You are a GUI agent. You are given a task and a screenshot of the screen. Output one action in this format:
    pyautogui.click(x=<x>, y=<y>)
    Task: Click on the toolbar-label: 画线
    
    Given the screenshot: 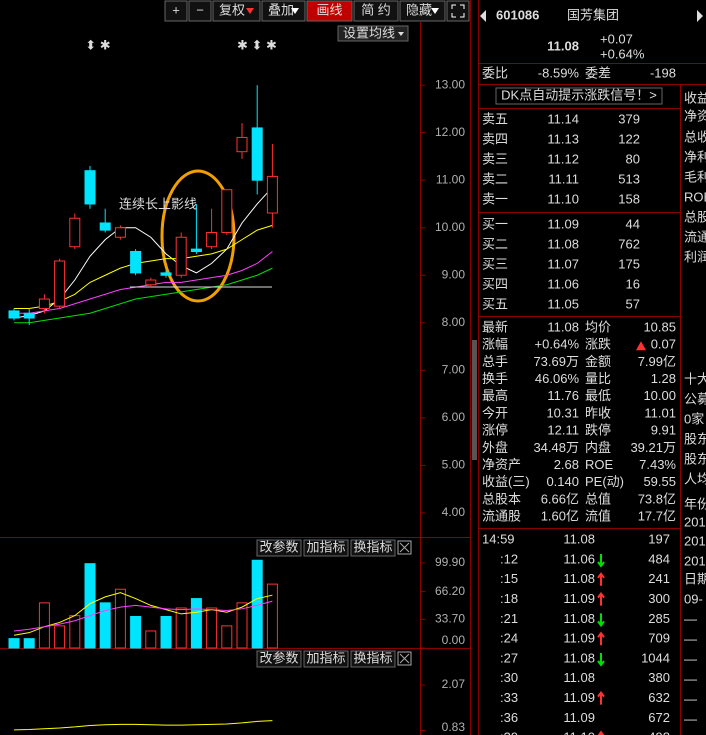 What is the action you would take?
    pyautogui.click(x=329, y=9)
    